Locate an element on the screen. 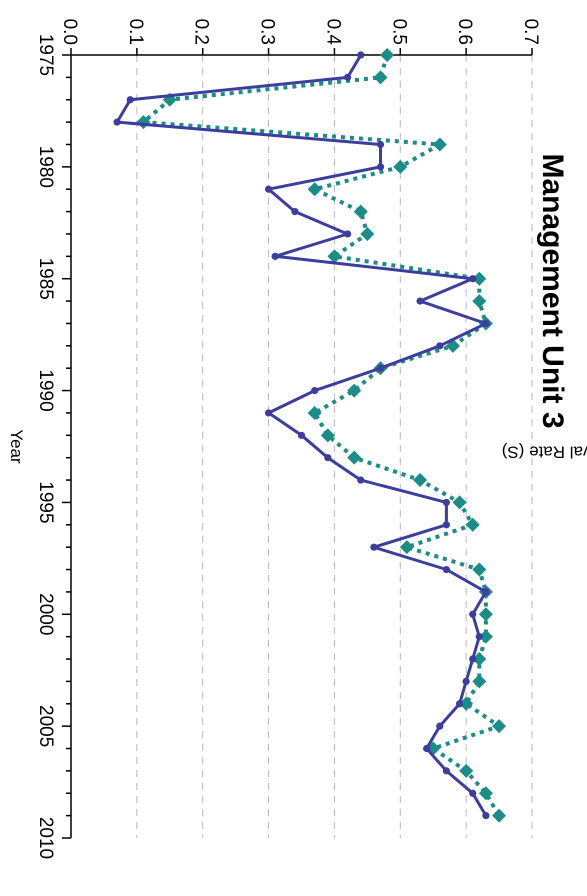  y-tick-label: 0.6 is located at coordinates (464, 32).